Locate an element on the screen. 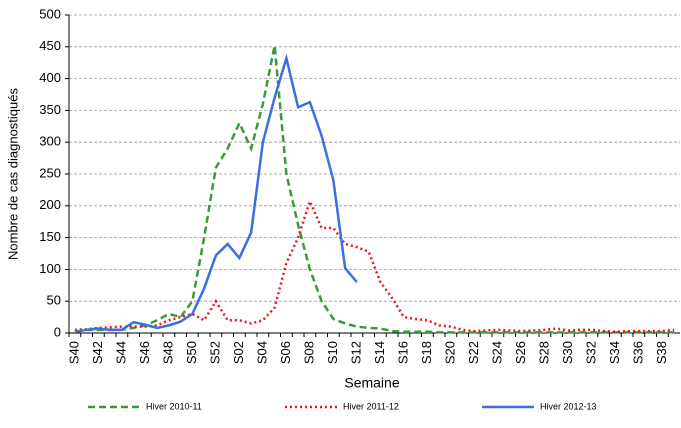 This screenshot has width=681, height=428. x-axis-label: Semaine is located at coordinates (371, 383).